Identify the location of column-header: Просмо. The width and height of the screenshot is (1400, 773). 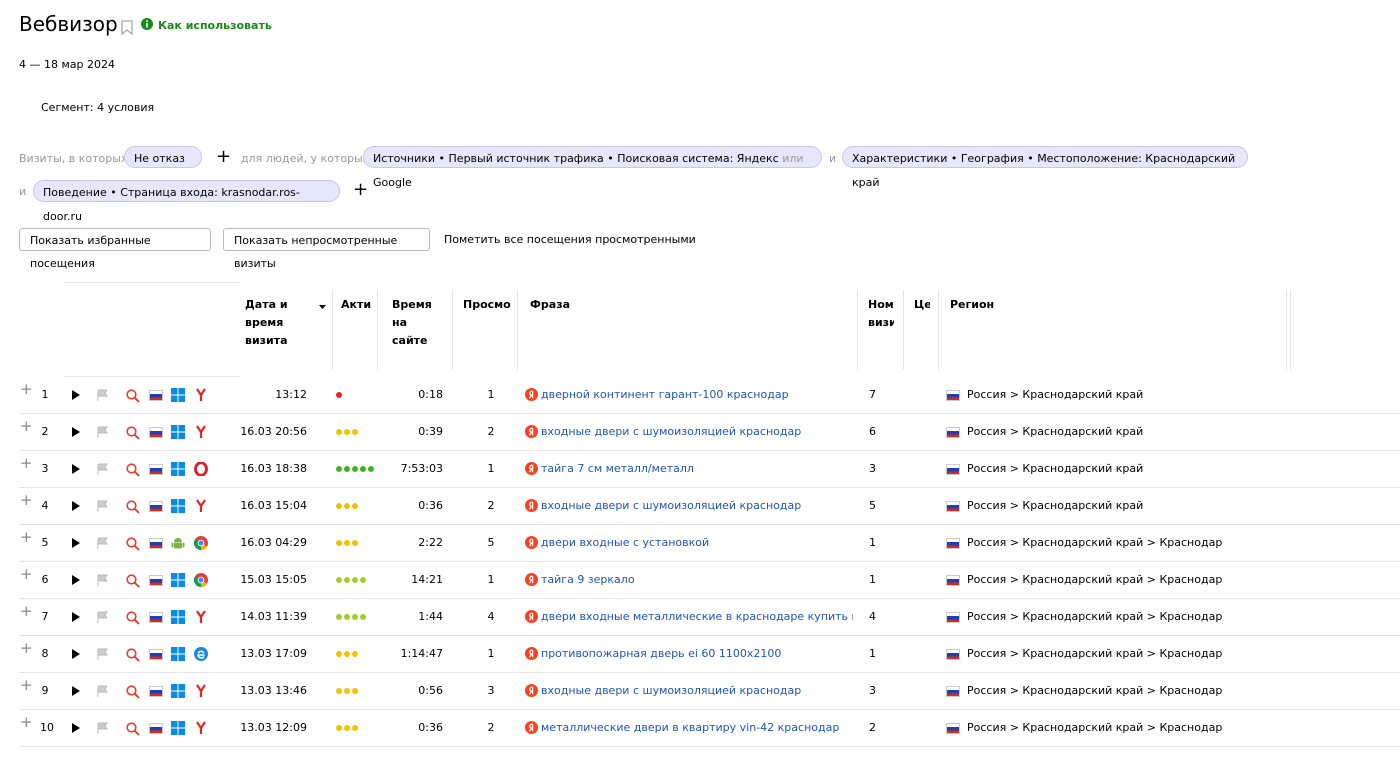
(487, 304).